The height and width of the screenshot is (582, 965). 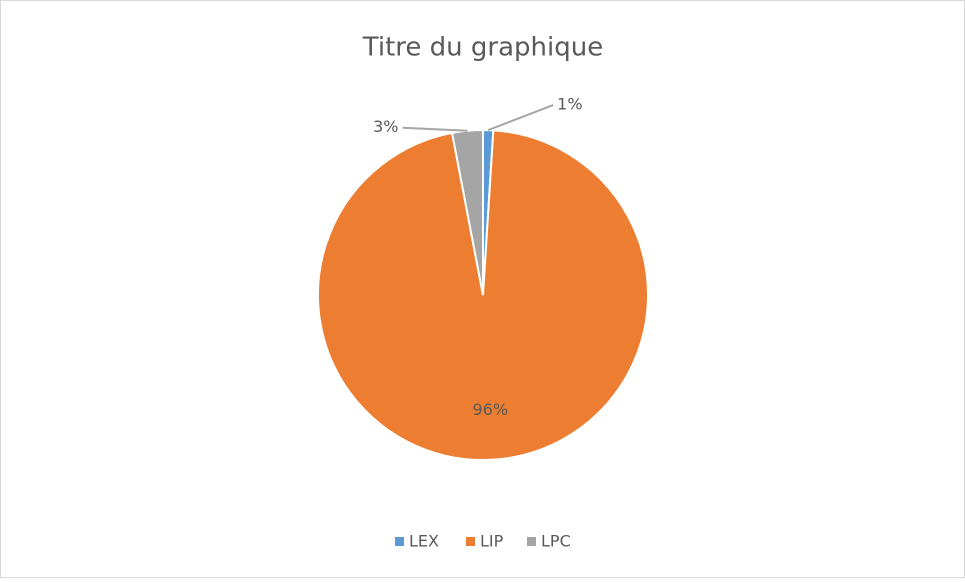 What do you see at coordinates (482, 48) in the screenshot?
I see `chart-title: Titre du graphique` at bounding box center [482, 48].